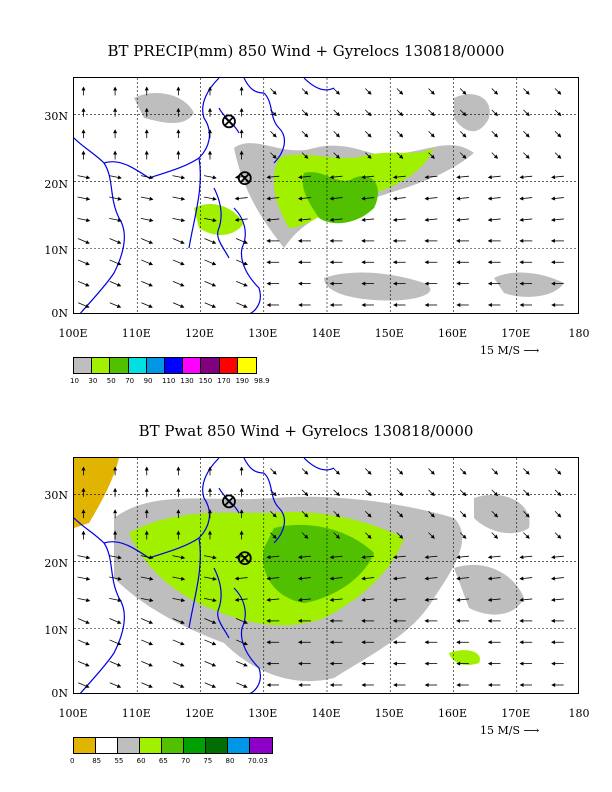 The height and width of the screenshot is (792, 612). What do you see at coordinates (579, 713) in the screenshot?
I see `x-tick-label: 180` at bounding box center [579, 713].